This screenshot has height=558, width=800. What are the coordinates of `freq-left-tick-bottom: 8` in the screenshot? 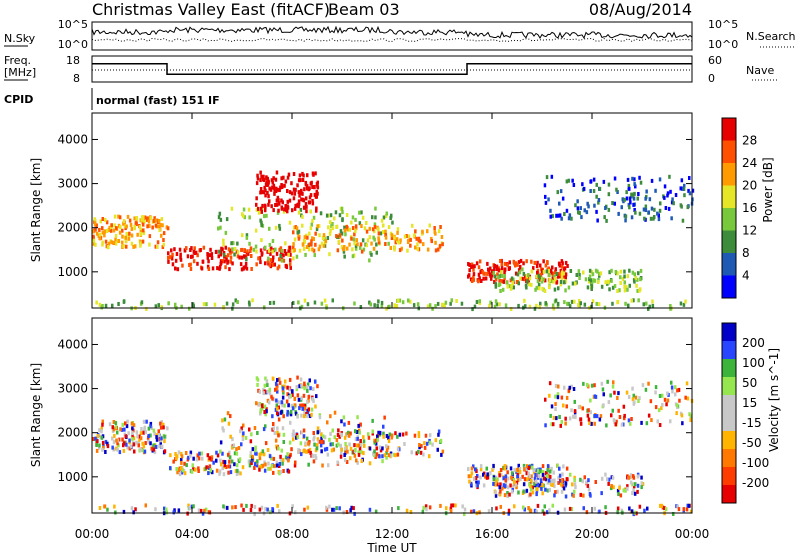 It's located at (76, 78).